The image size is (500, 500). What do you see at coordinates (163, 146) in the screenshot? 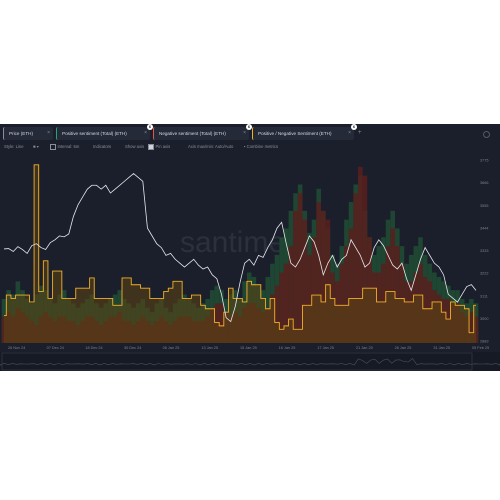
I see `pin-axis-label: Pin axis` at bounding box center [163, 146].